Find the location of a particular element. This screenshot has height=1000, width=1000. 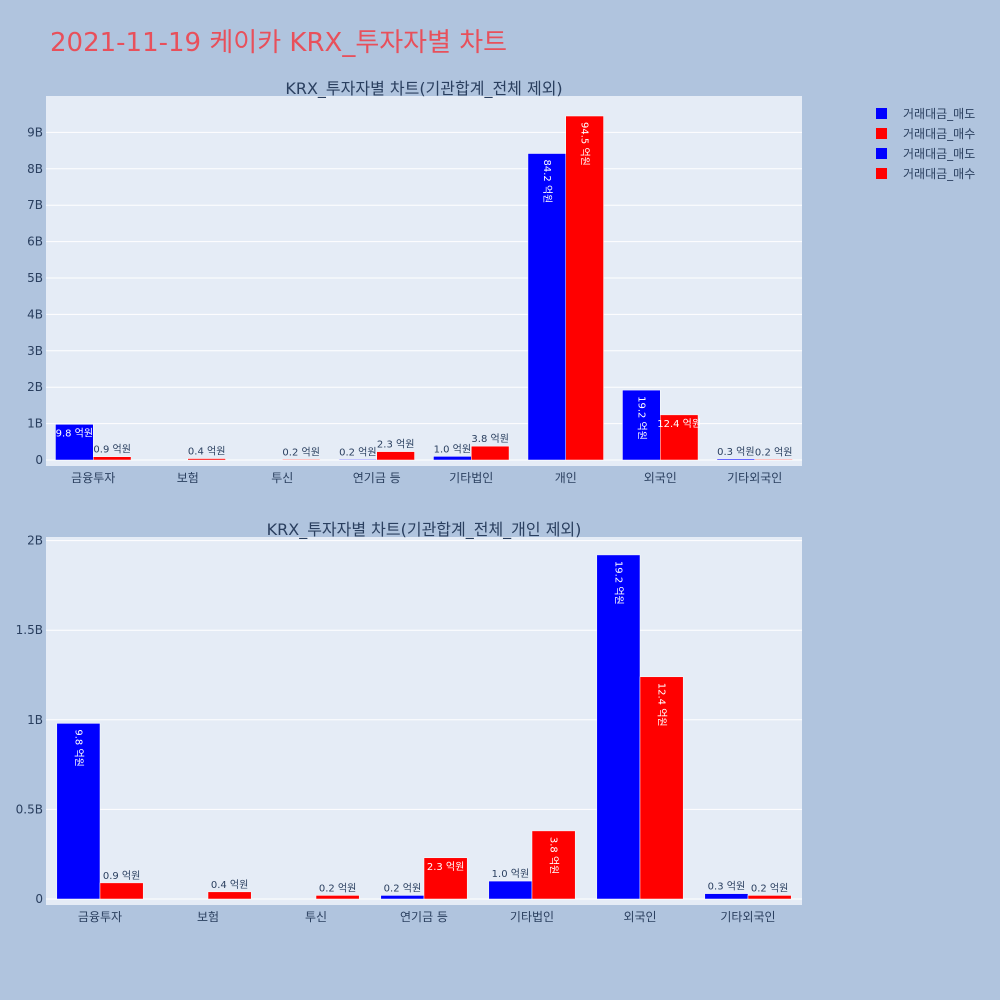

y-tick-label: 9B is located at coordinates (35, 132).